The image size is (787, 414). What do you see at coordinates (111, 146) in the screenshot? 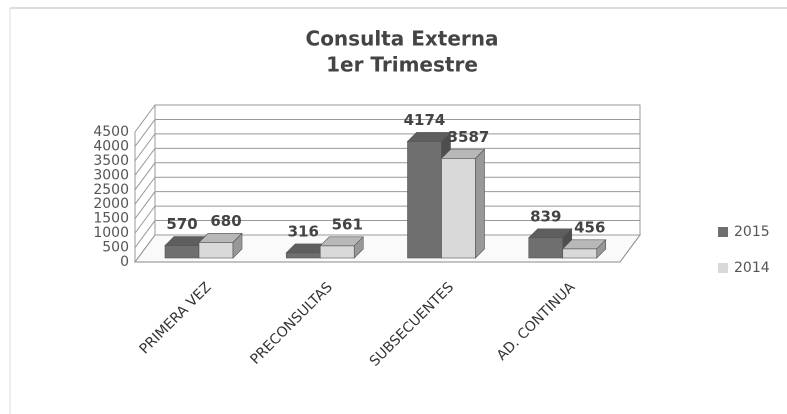
I see `y-tick-label: 4000` at bounding box center [111, 146].